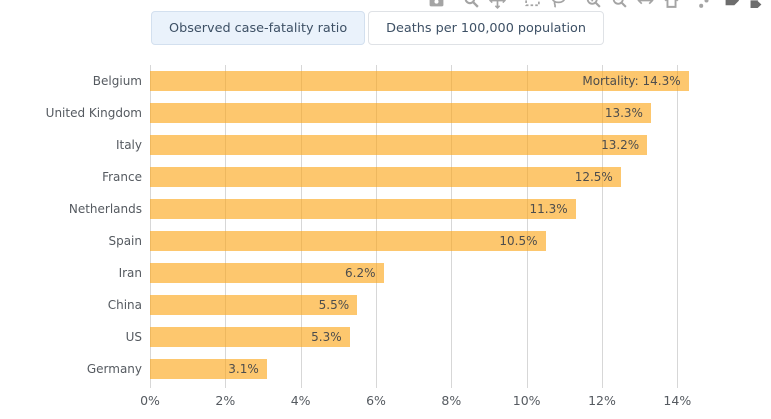 The height and width of the screenshot is (419, 771). What do you see at coordinates (631, 81) in the screenshot?
I see `bar-value-label: Mortality: 14.3%` at bounding box center [631, 81].